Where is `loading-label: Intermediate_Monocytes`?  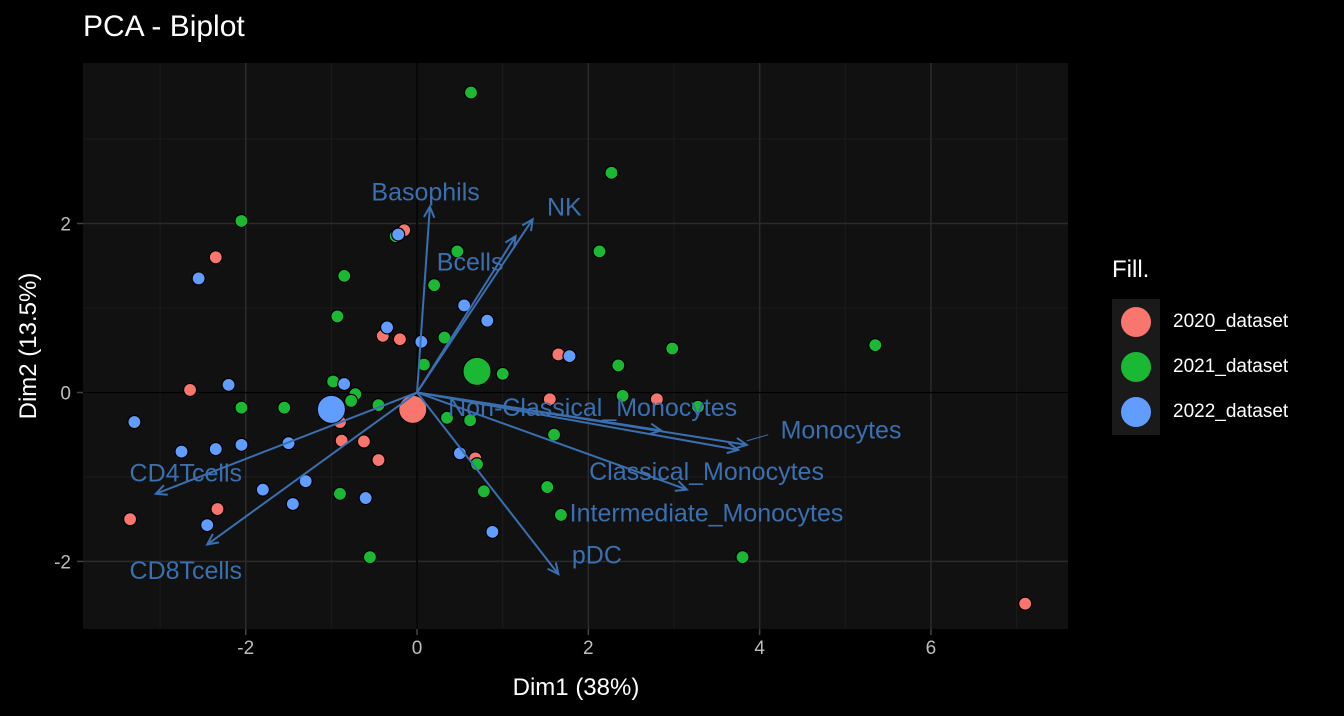
loading-label: Intermediate_Monocytes is located at coordinates (707, 513).